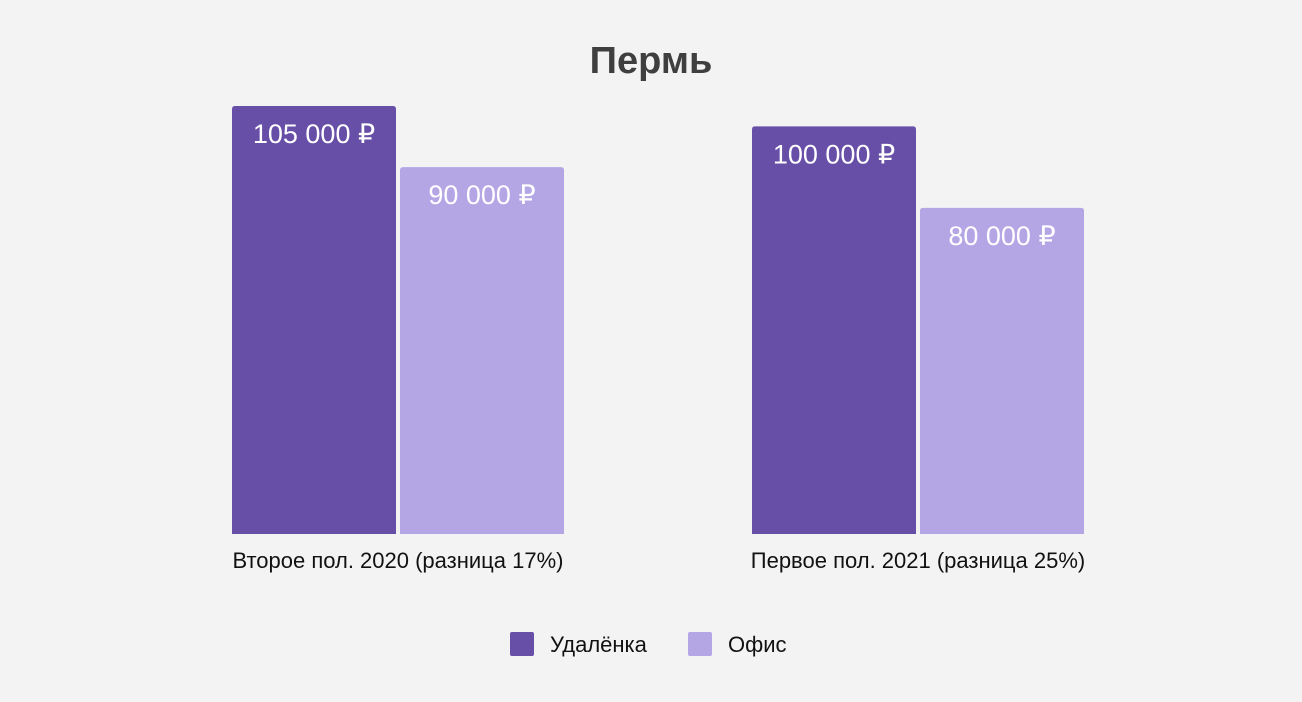  Describe the element at coordinates (481, 195) in the screenshot. I see `bar-value-label: 90 000 ₽` at that location.